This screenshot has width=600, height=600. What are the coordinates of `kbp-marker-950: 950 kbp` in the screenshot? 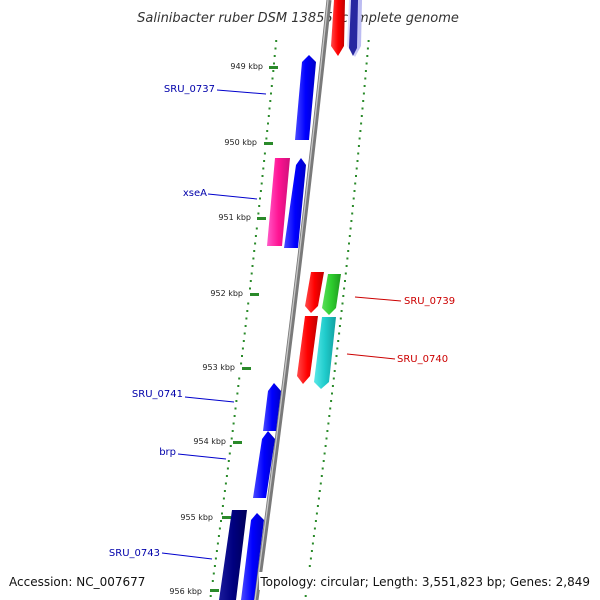 It's located at (248, 142).